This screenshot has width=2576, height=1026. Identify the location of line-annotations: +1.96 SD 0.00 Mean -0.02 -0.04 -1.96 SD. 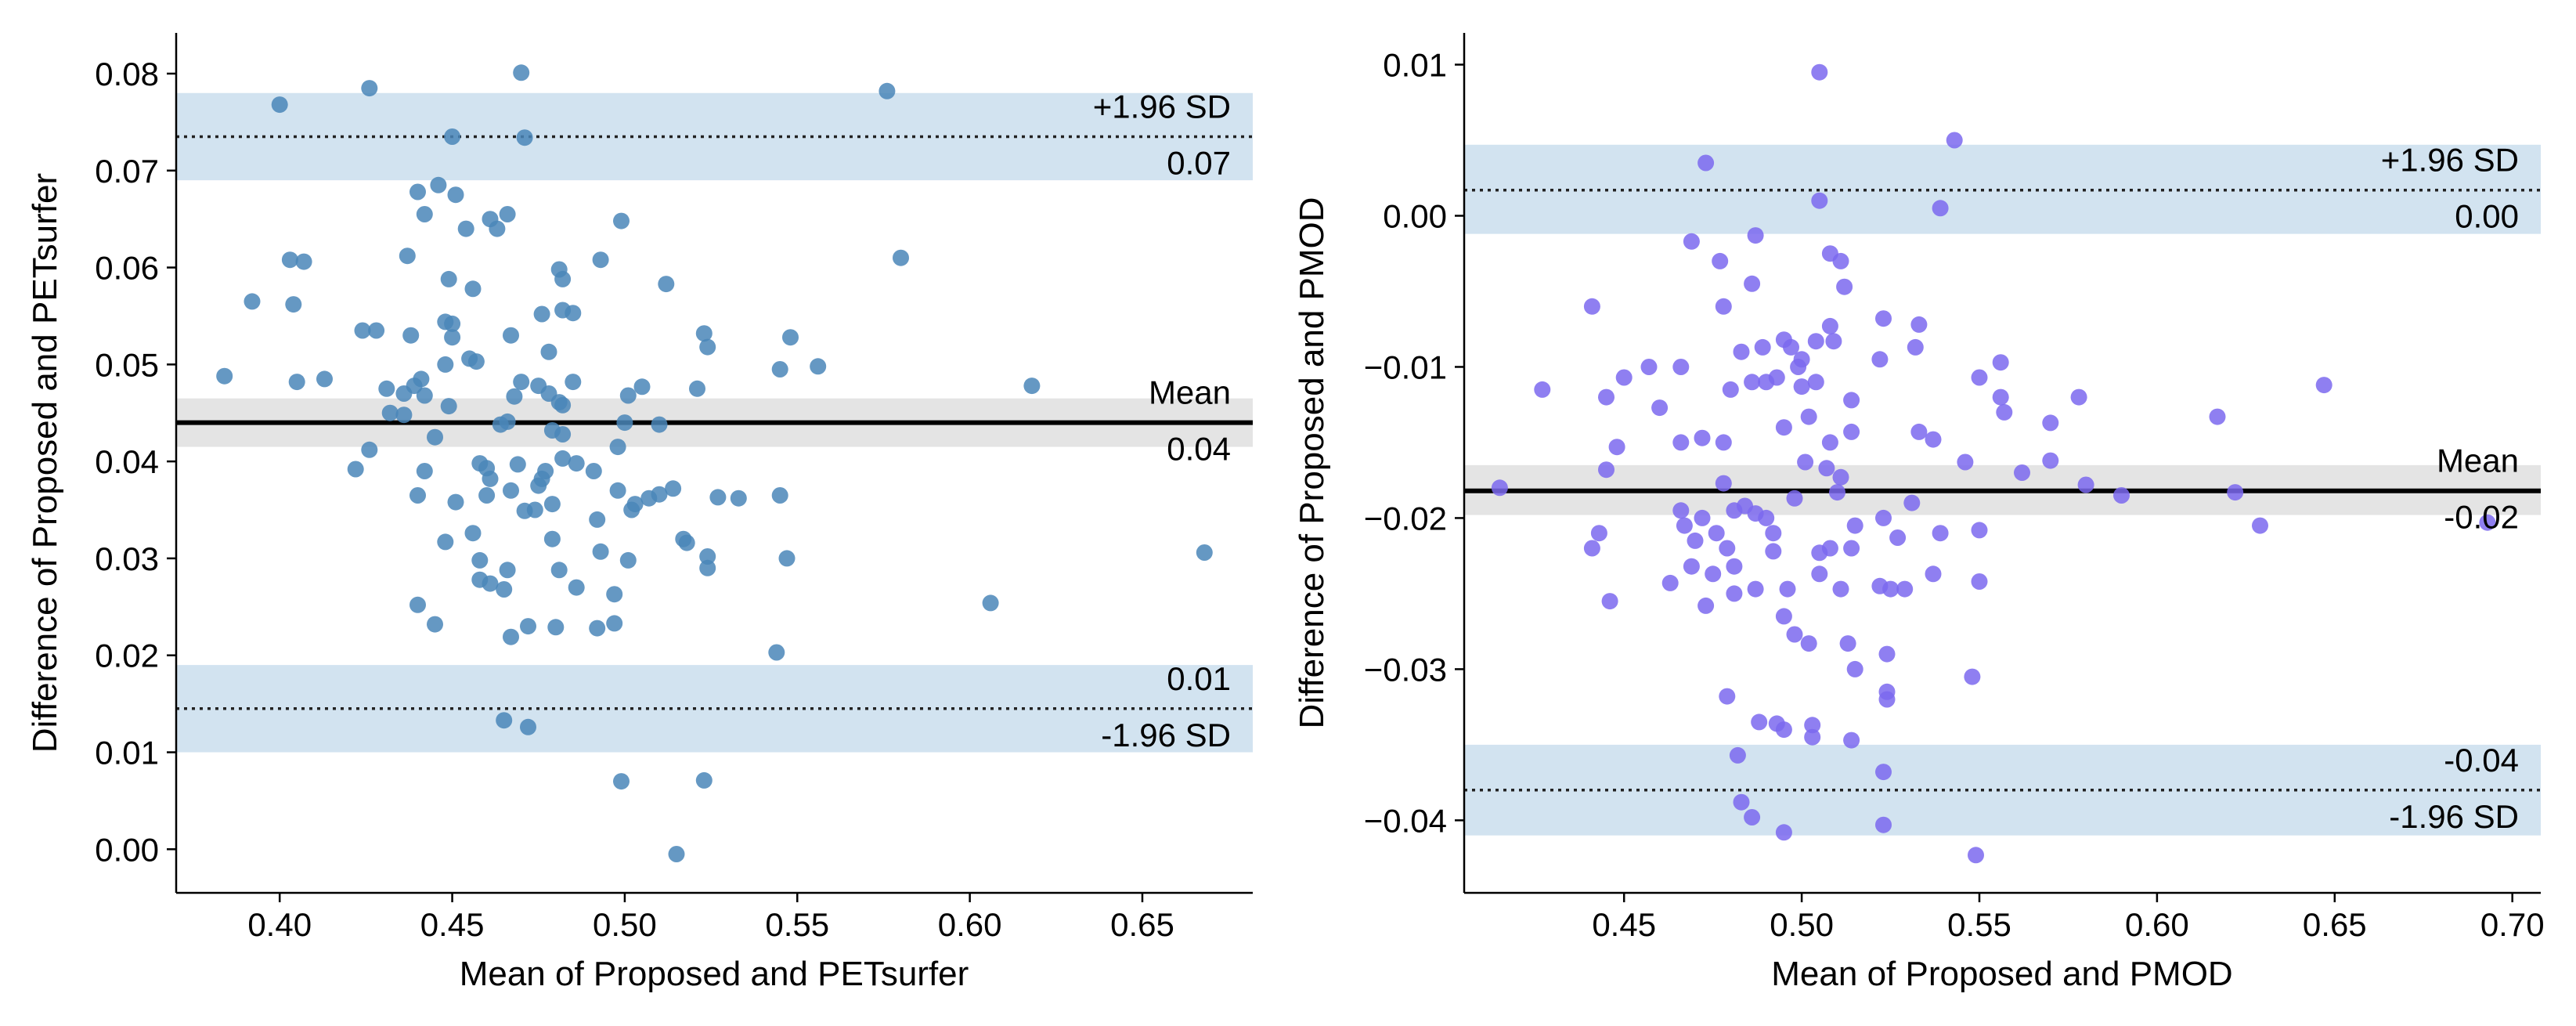
(2450, 488).